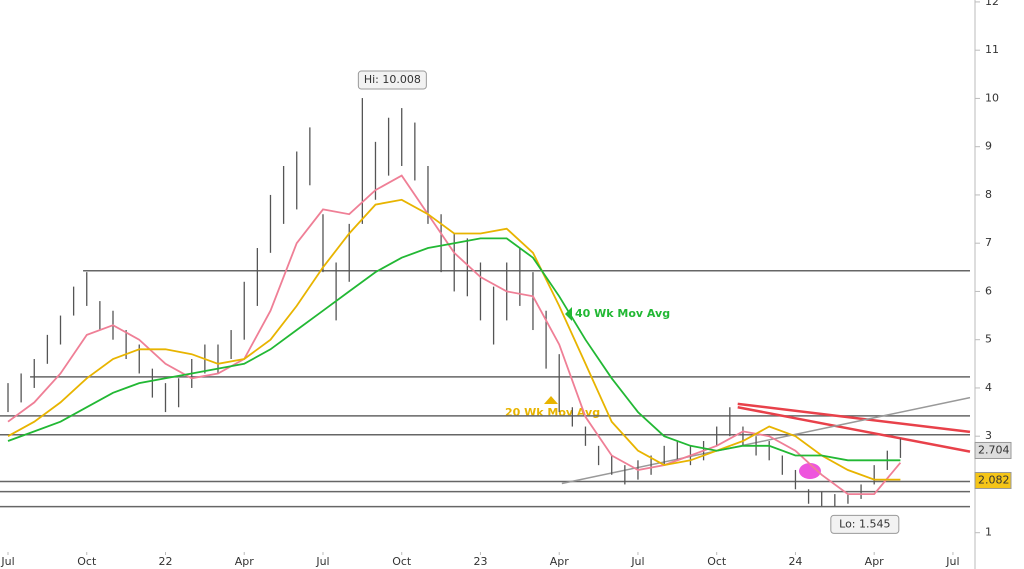  What do you see at coordinates (988, 339) in the screenshot?
I see `y-tick-label: 5` at bounding box center [988, 339].